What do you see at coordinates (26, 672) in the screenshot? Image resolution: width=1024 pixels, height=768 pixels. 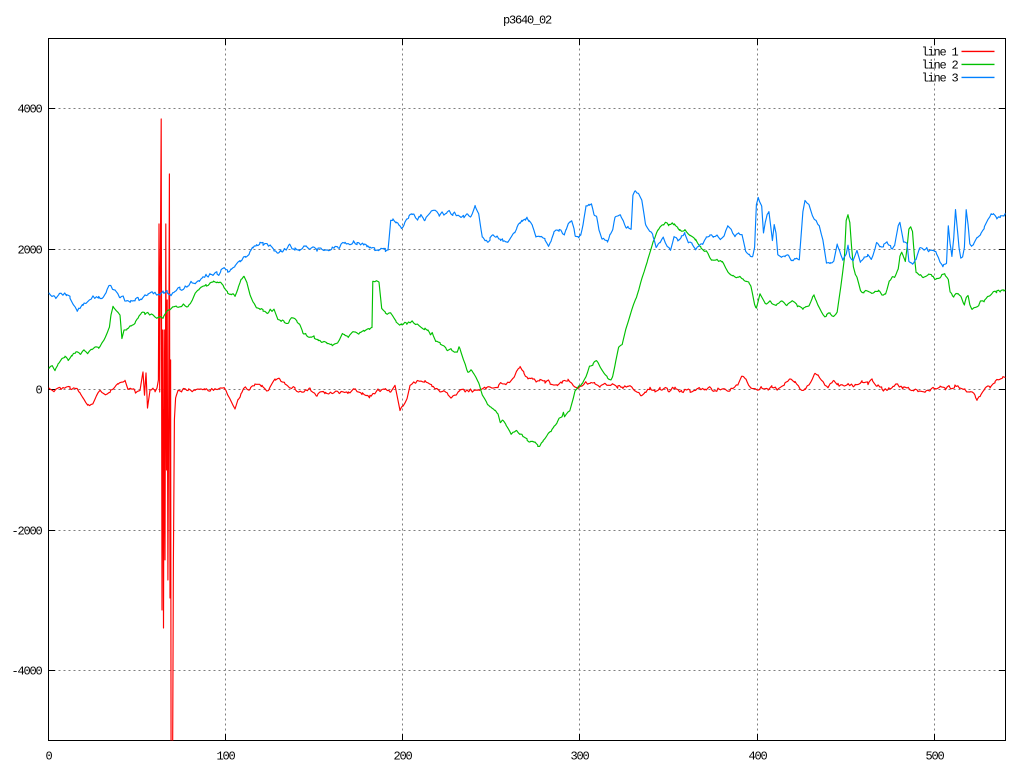 I see `svg-text: -4000` at bounding box center [26, 672].